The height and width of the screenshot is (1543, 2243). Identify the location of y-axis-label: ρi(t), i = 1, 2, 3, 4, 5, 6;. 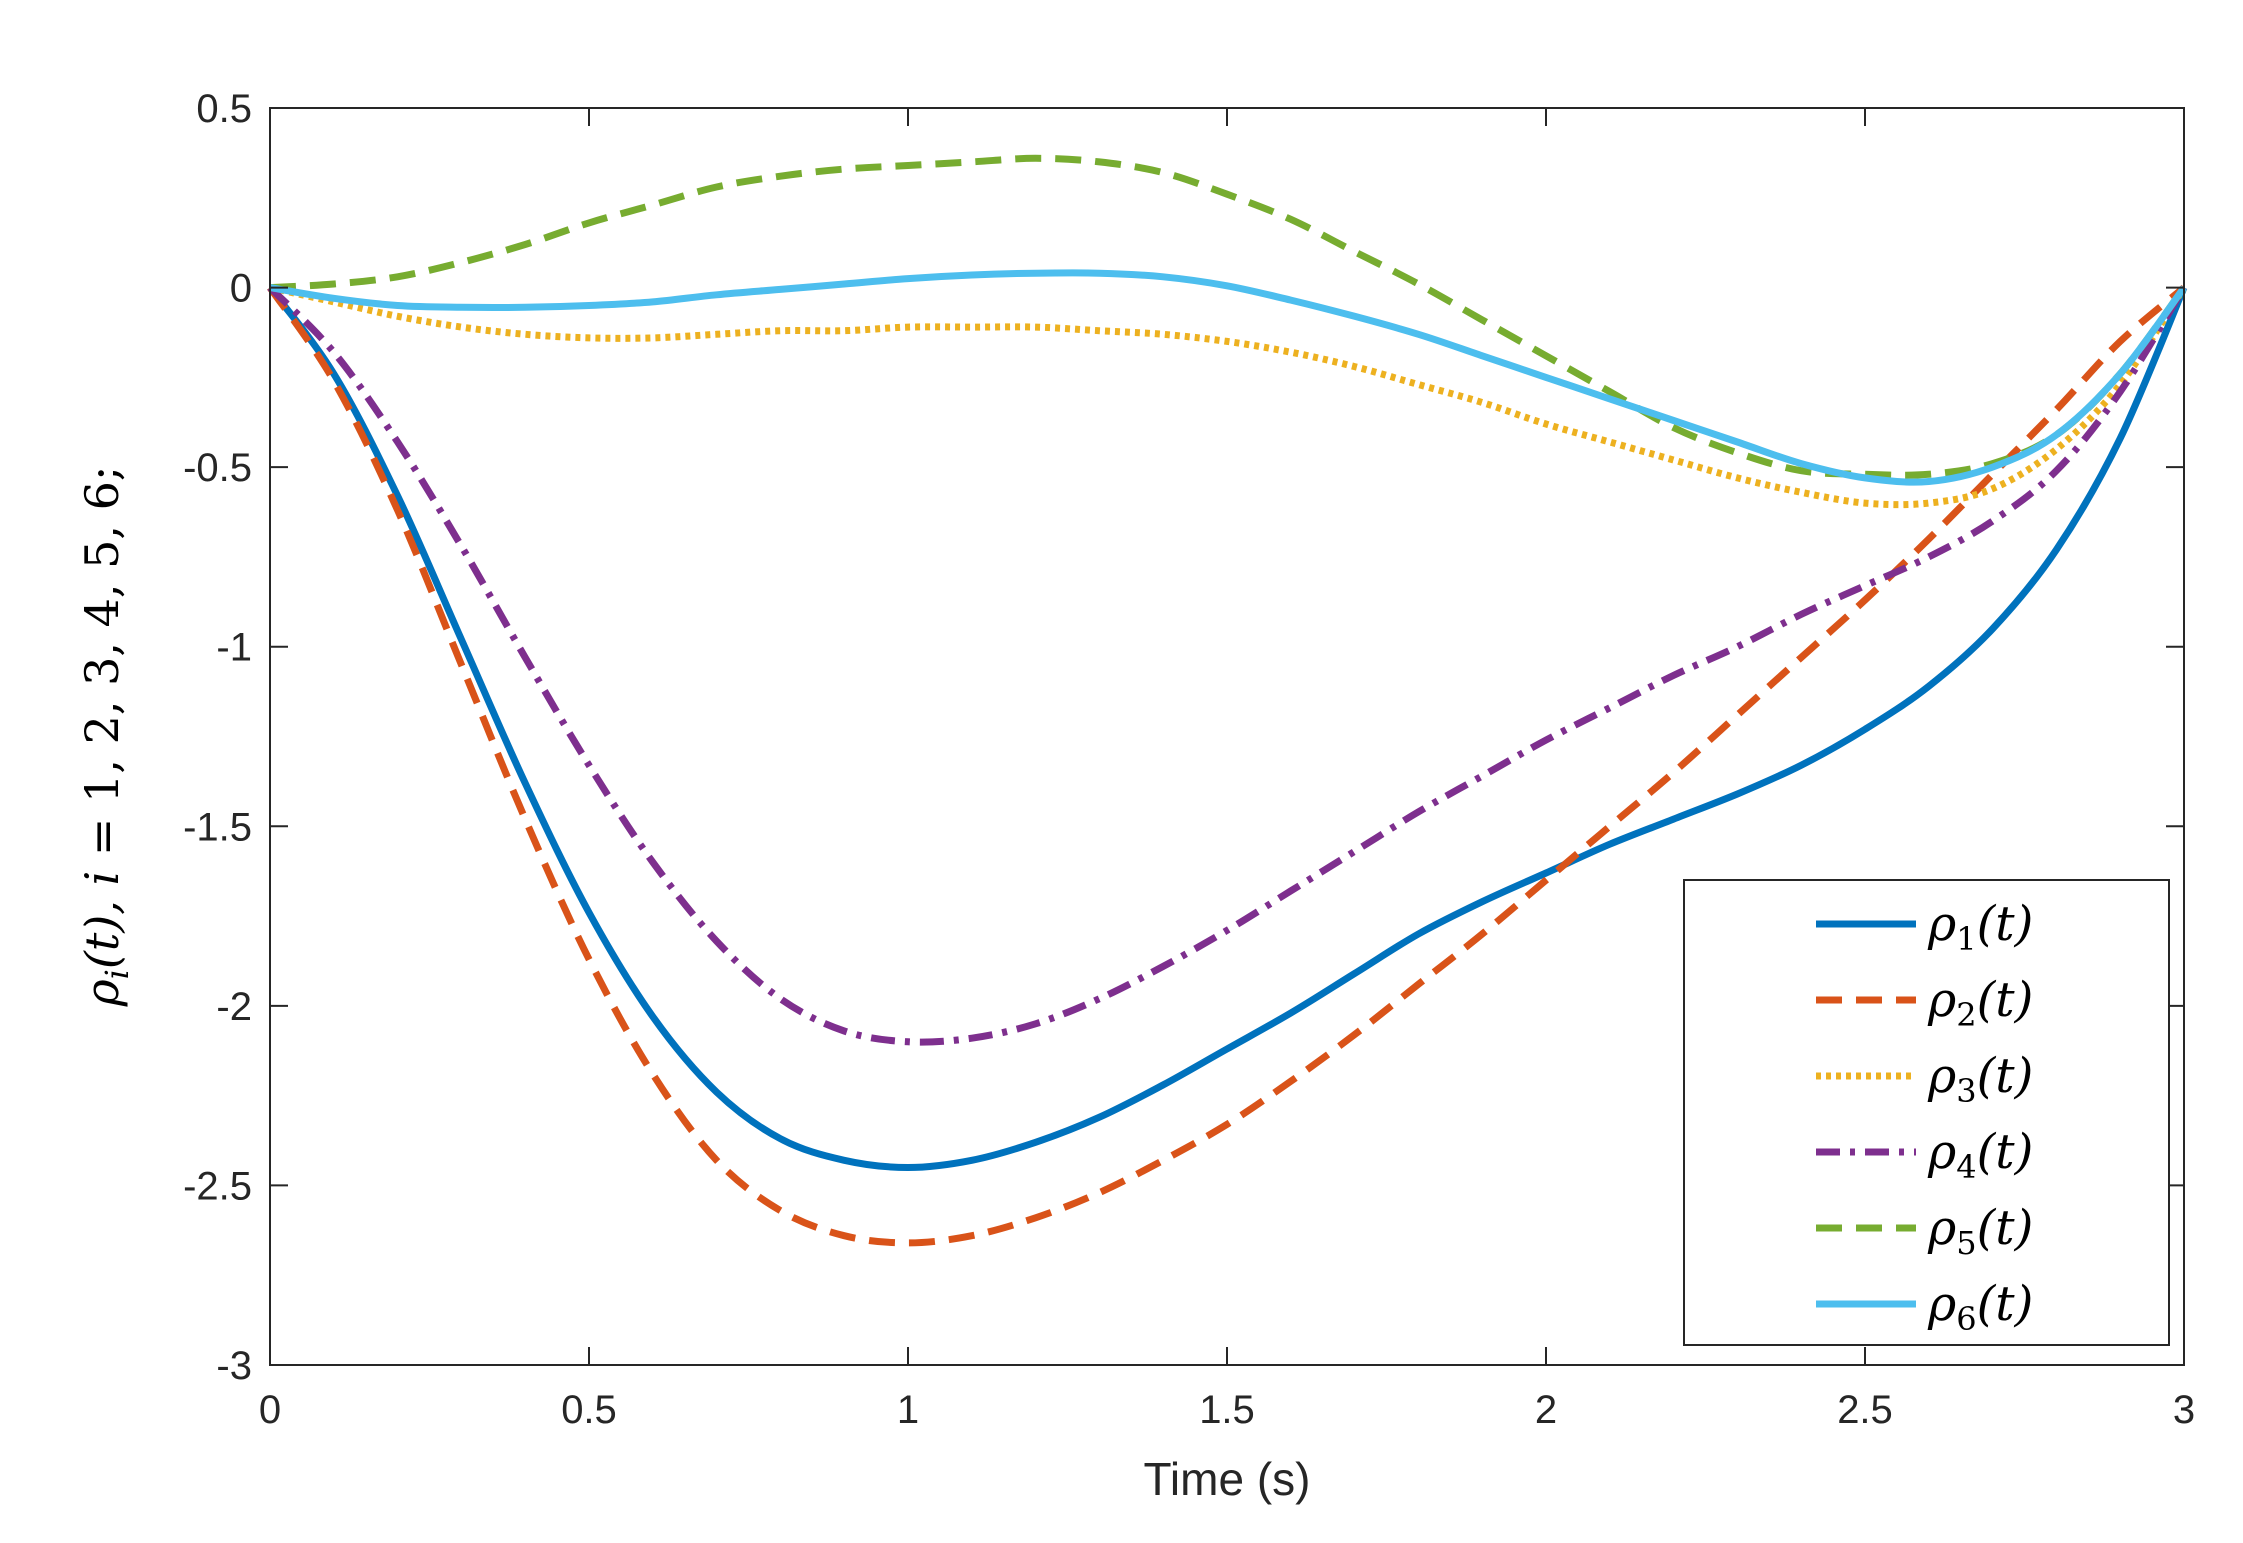
(105, 737).